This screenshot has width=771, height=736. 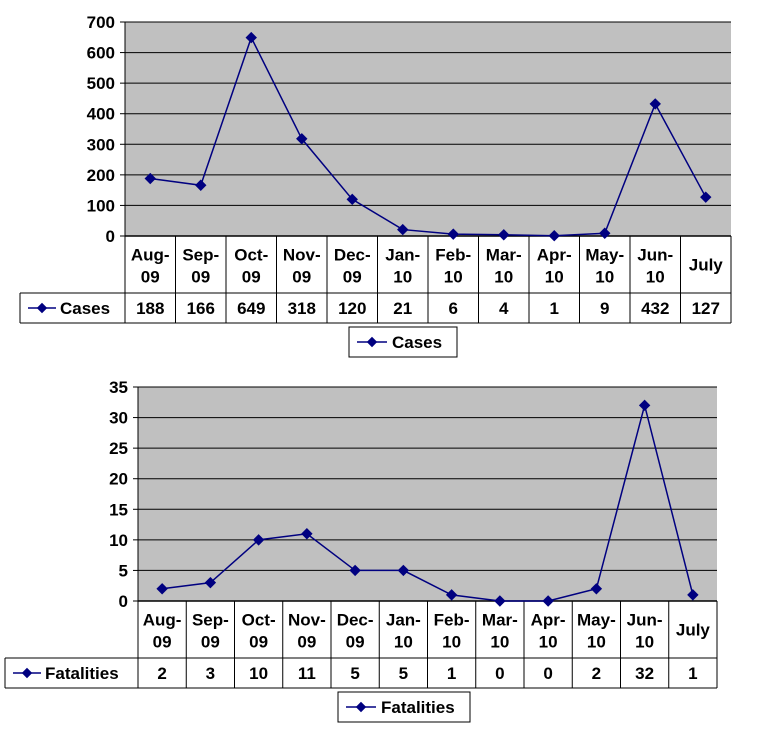 What do you see at coordinates (547, 673) in the screenshot?
I see `data-label: 0` at bounding box center [547, 673].